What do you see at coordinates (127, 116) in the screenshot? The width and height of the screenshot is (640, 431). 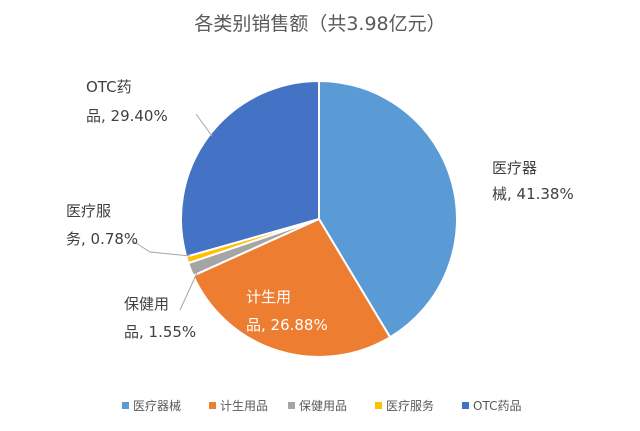 I see `data-label-5-line2: 品, 29.40%` at bounding box center [127, 116].